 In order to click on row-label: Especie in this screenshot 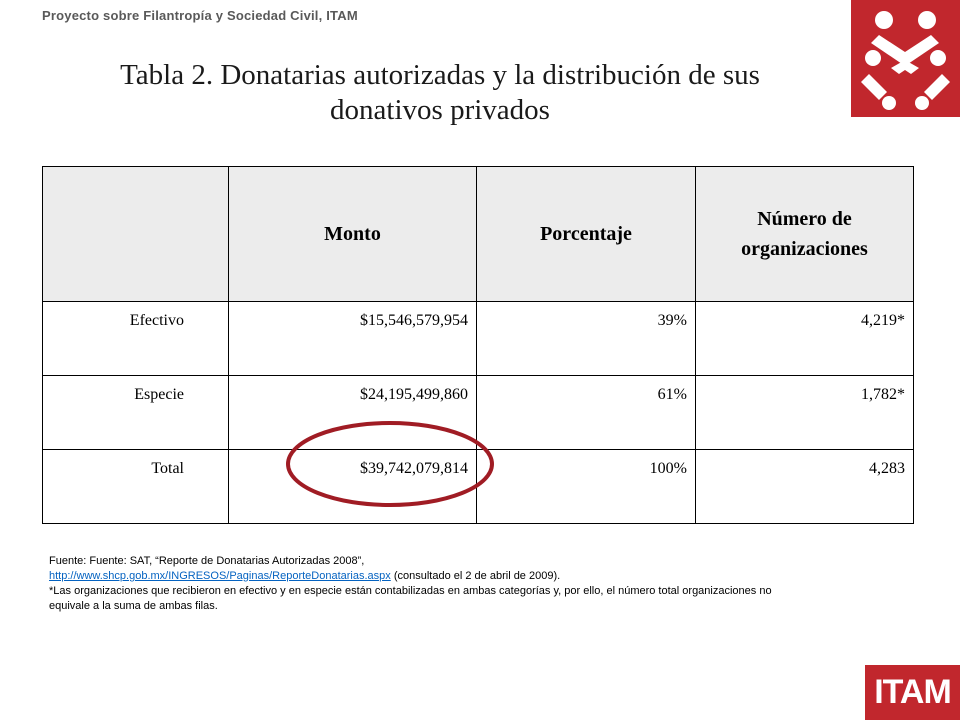, I will do `click(135, 412)`.